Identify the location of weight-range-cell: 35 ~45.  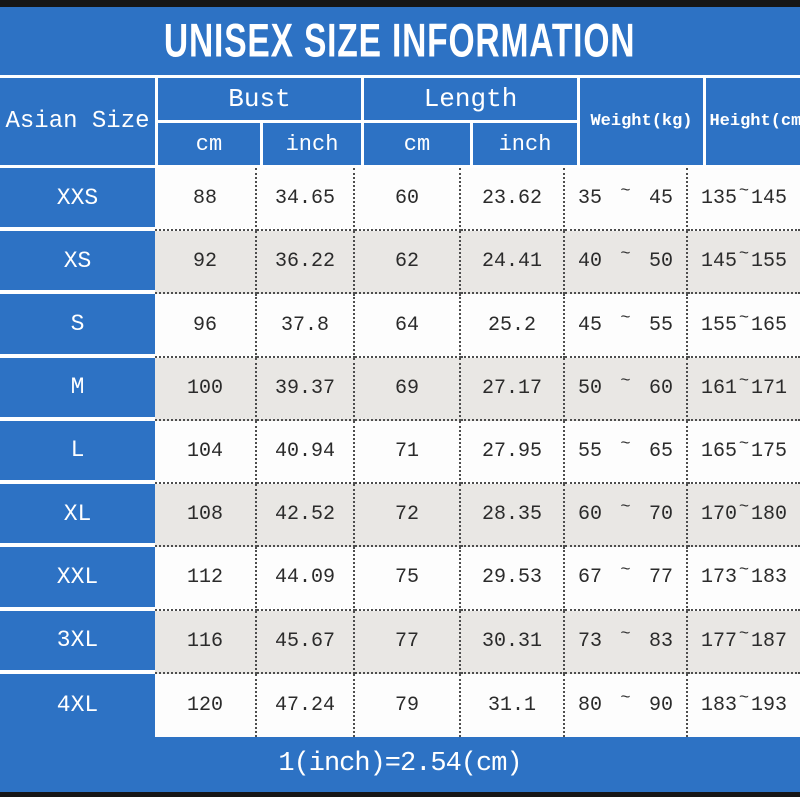
(626, 200).